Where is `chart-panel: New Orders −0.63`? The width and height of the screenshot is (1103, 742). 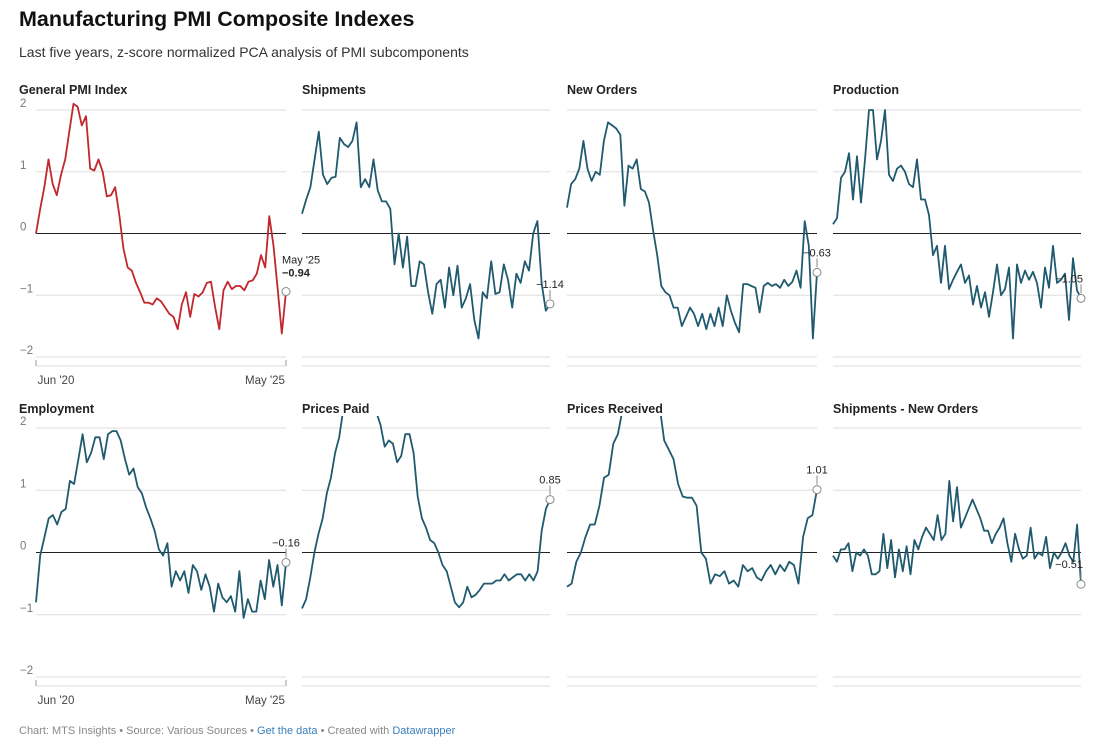 chart-panel: New Orders −0.63 is located at coordinates (698, 225).